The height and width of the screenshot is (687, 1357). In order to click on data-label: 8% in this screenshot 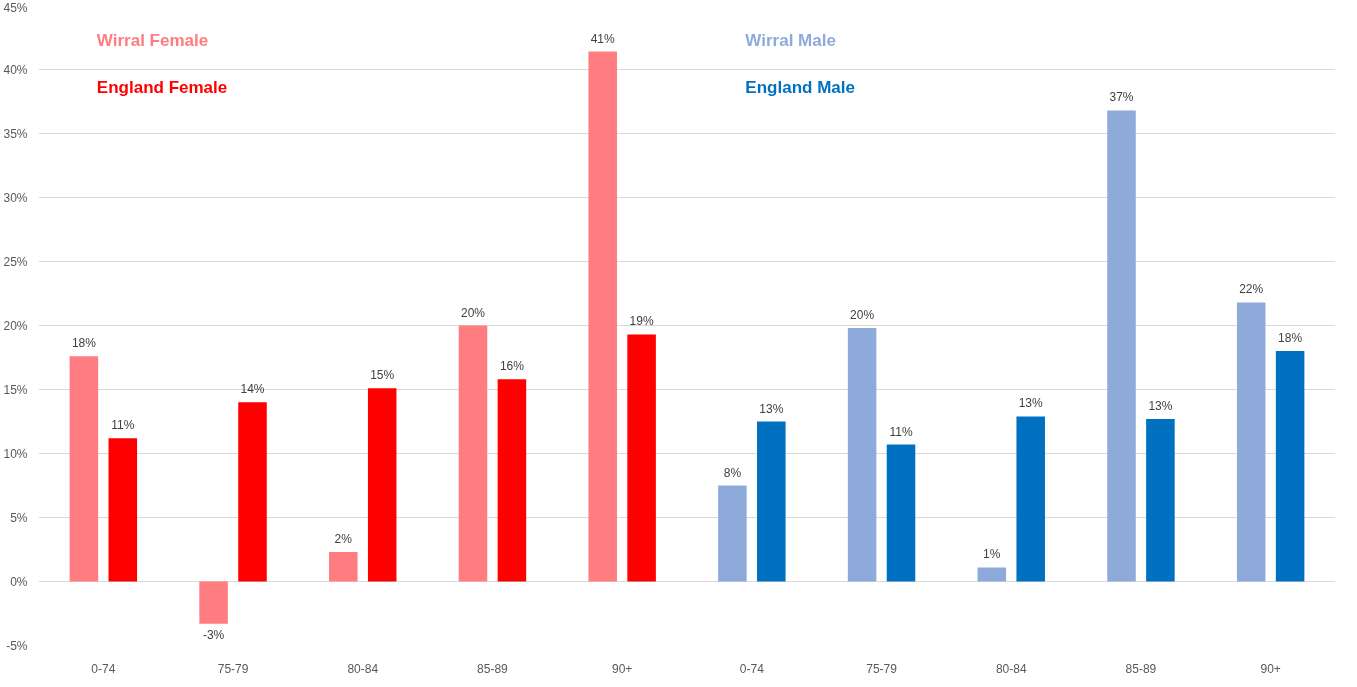, I will do `click(732, 472)`.